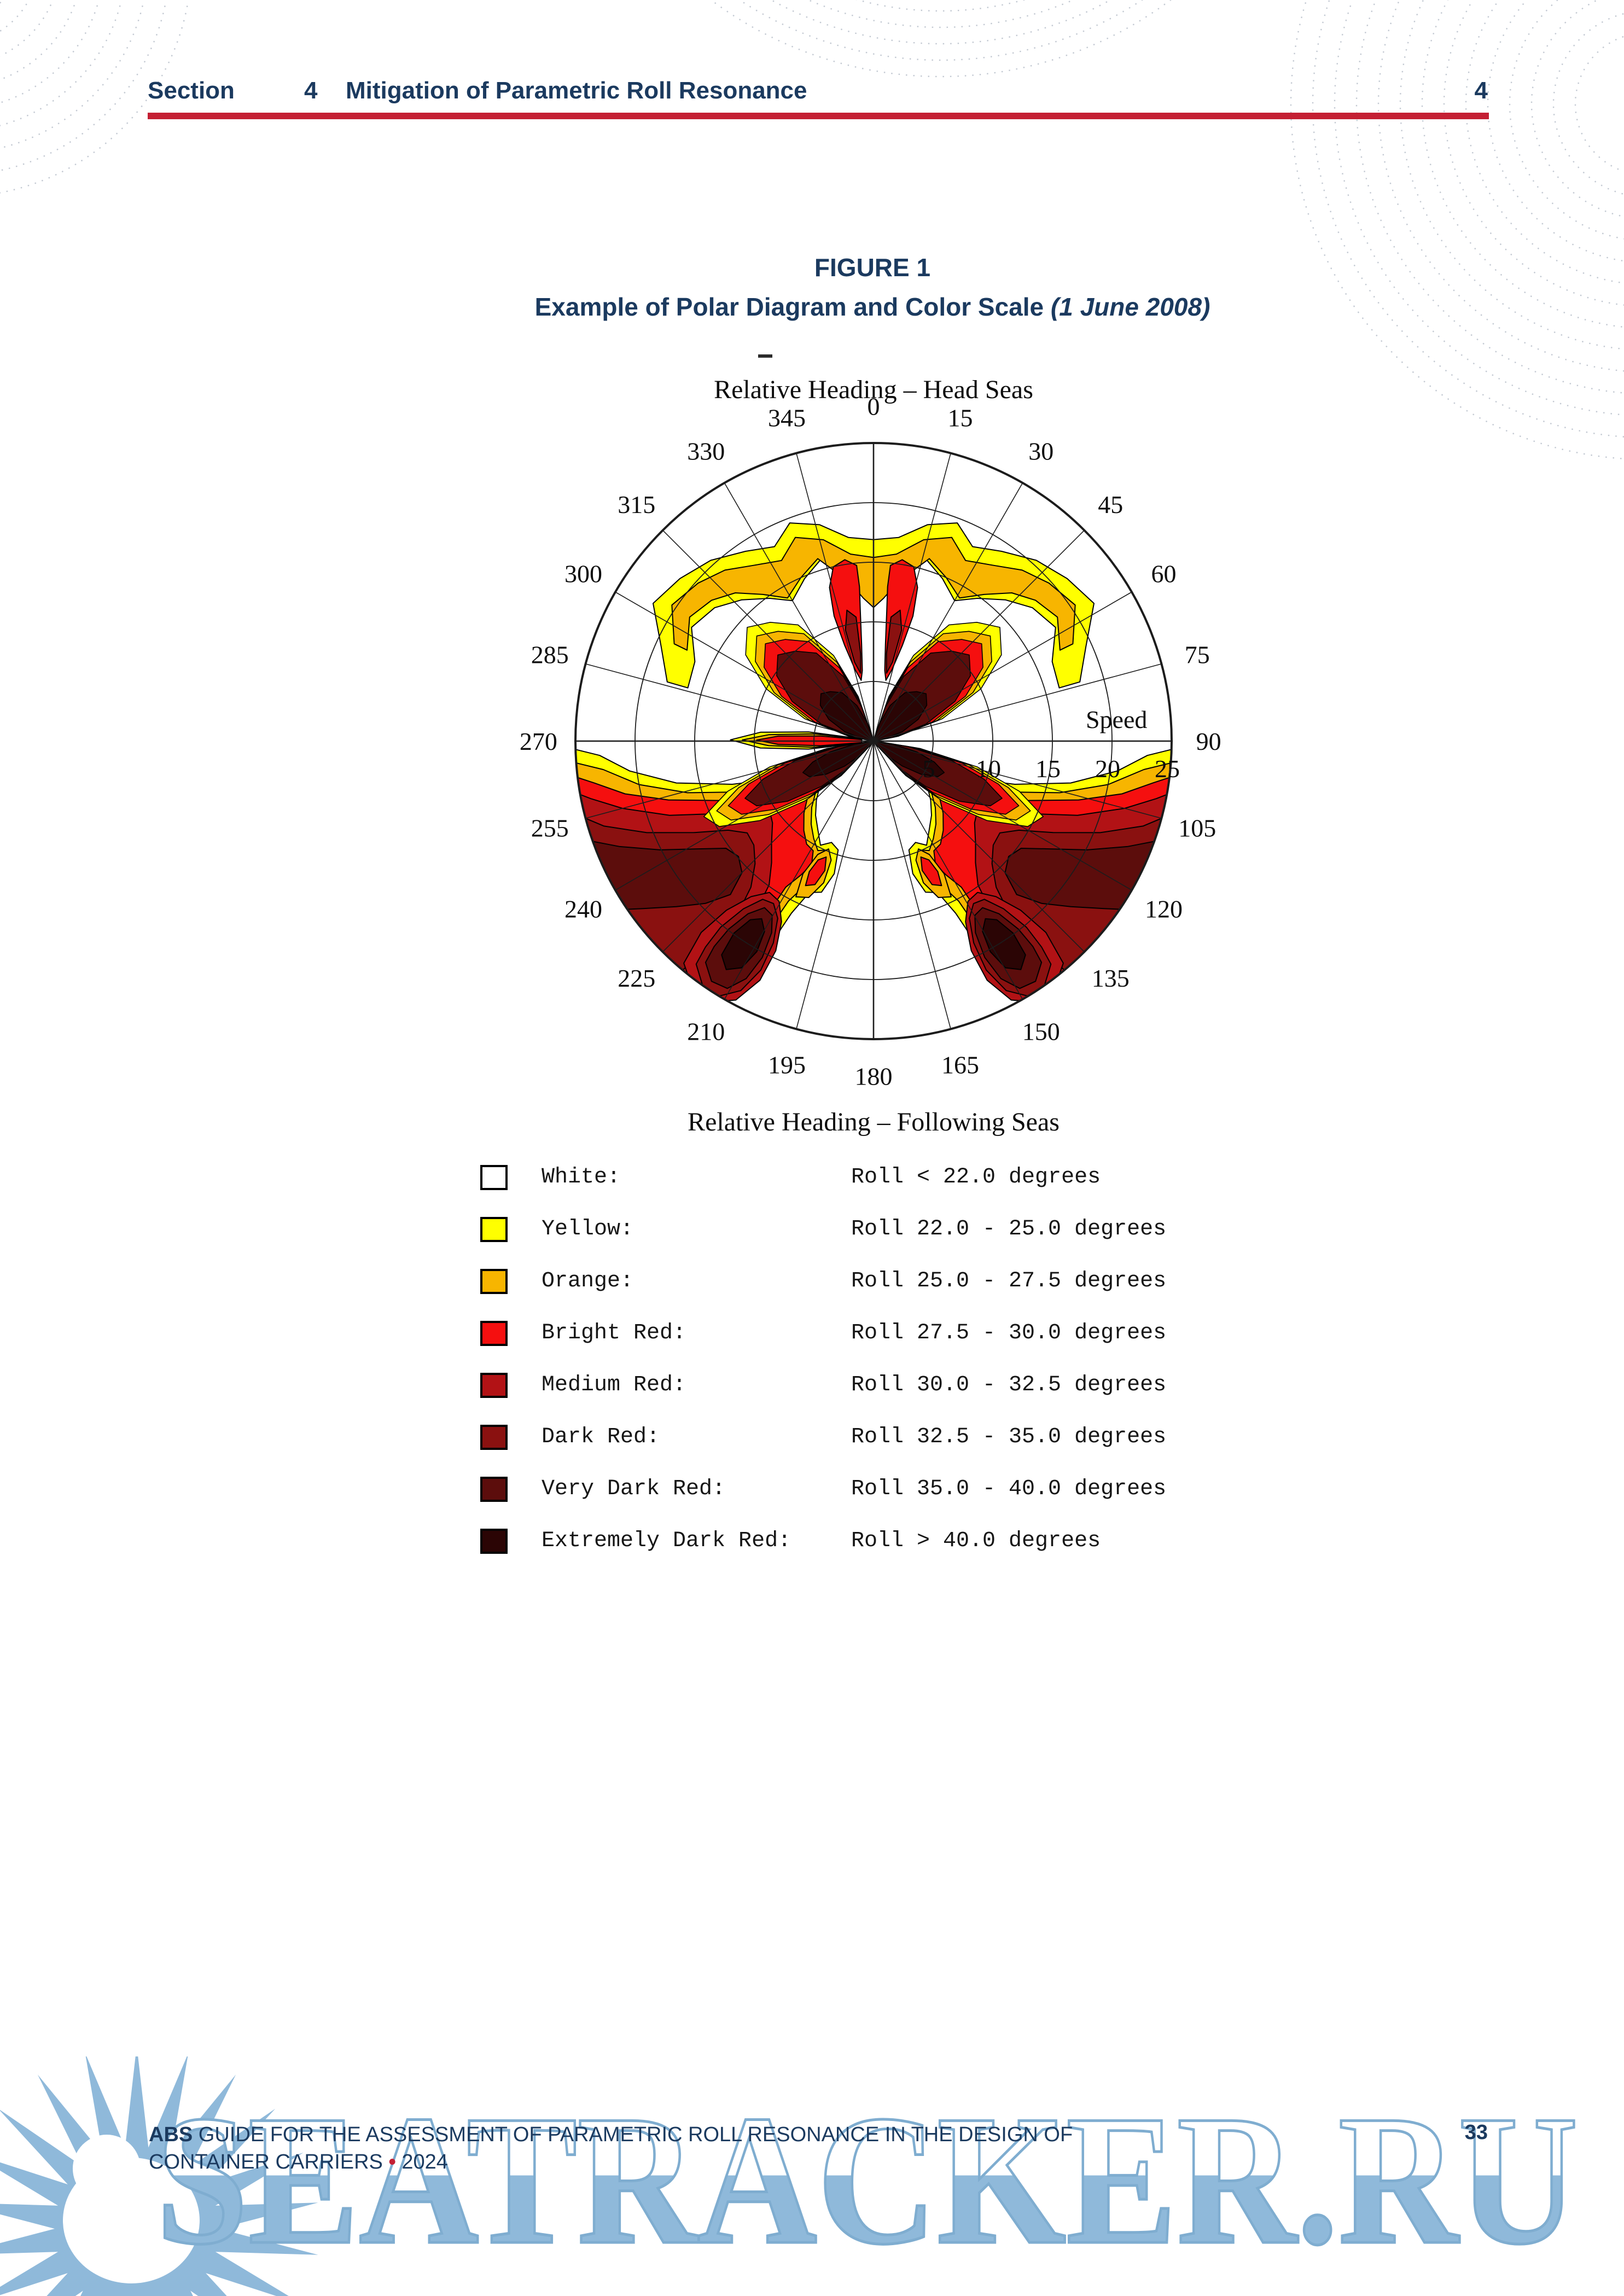  Describe the element at coordinates (588, 1229) in the screenshot. I see `legend-label: Yellow:` at that location.